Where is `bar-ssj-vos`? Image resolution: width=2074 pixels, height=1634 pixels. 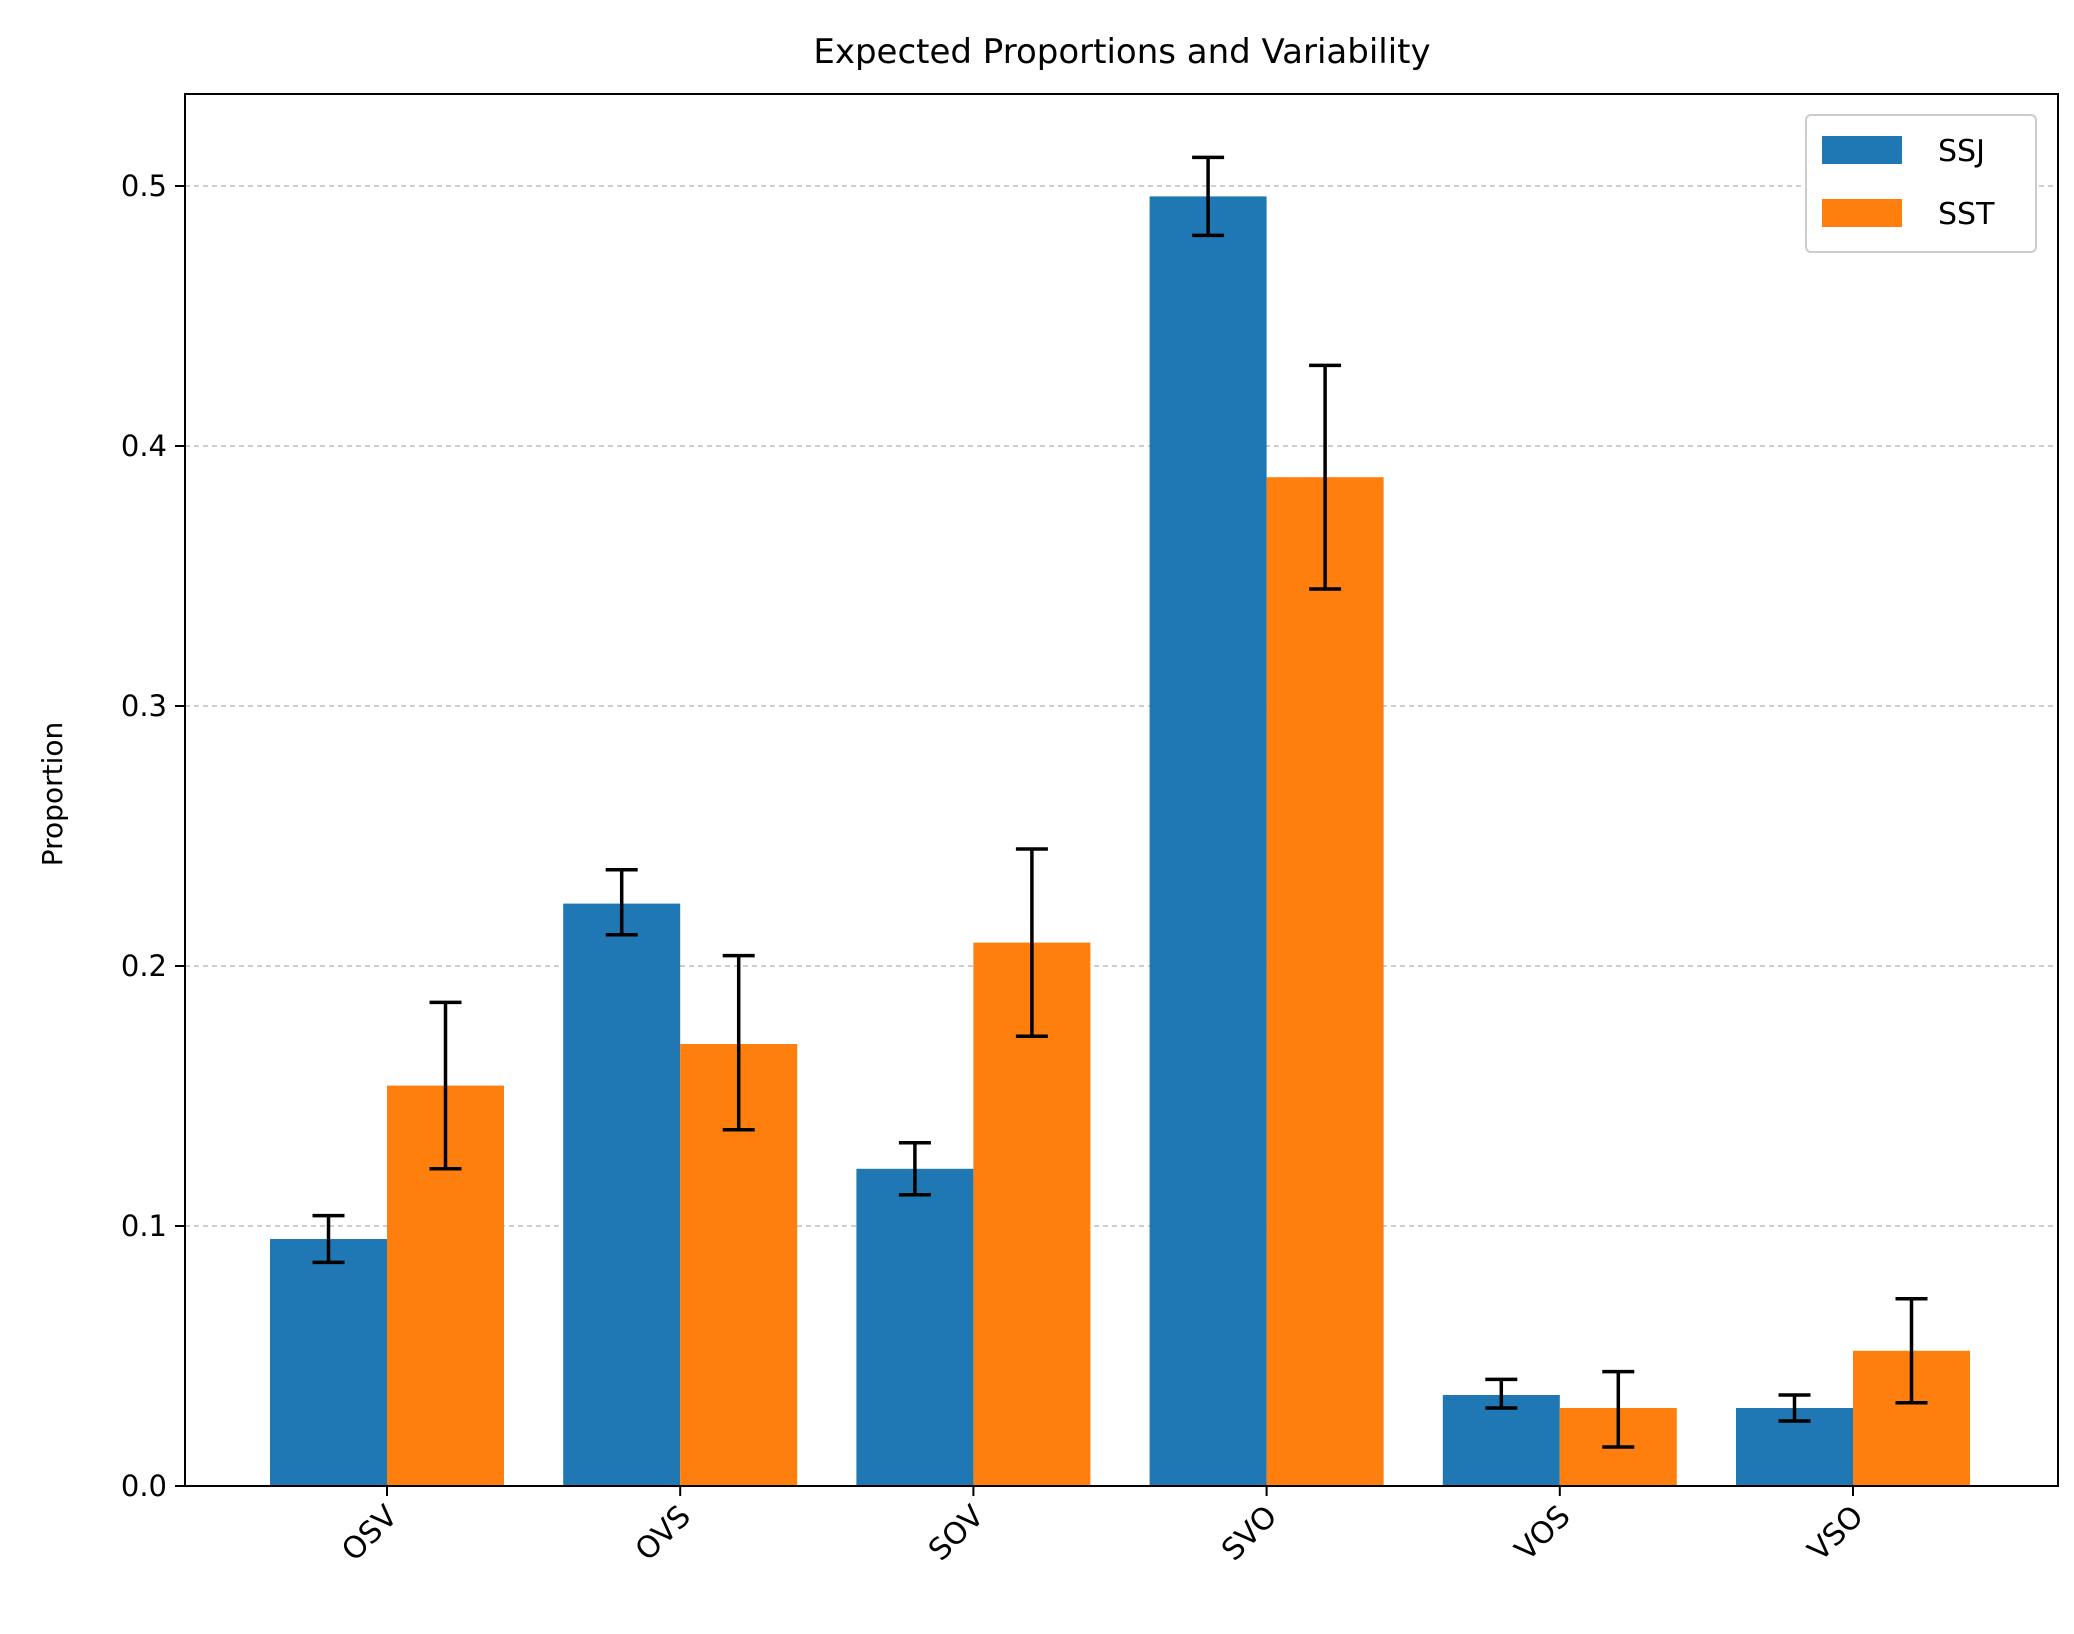 bar-ssj-vos is located at coordinates (1501, 1440).